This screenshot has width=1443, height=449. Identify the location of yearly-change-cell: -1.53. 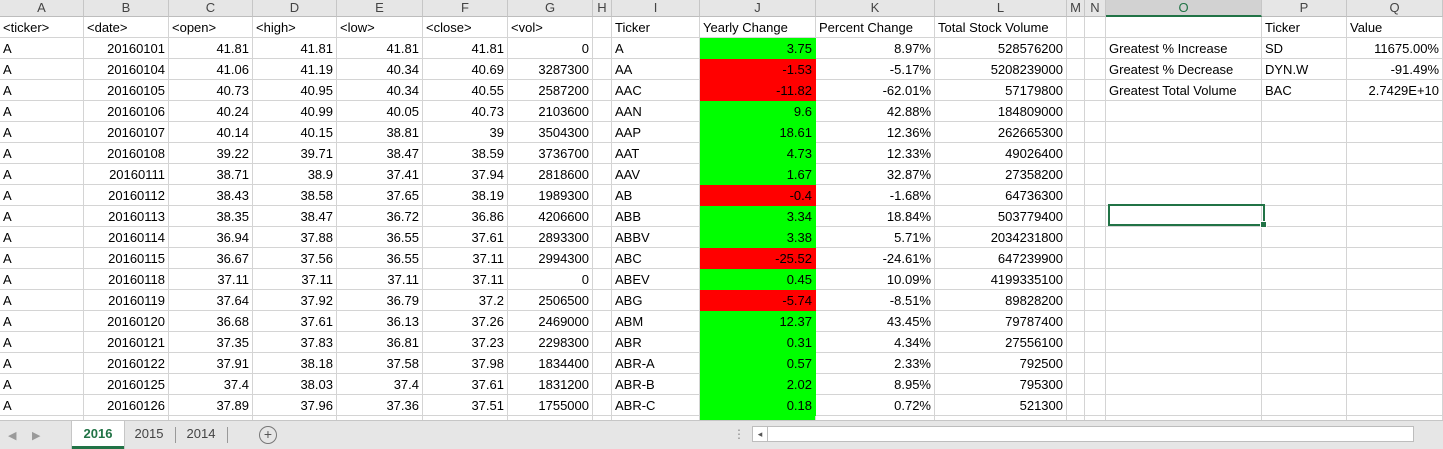
(758, 69).